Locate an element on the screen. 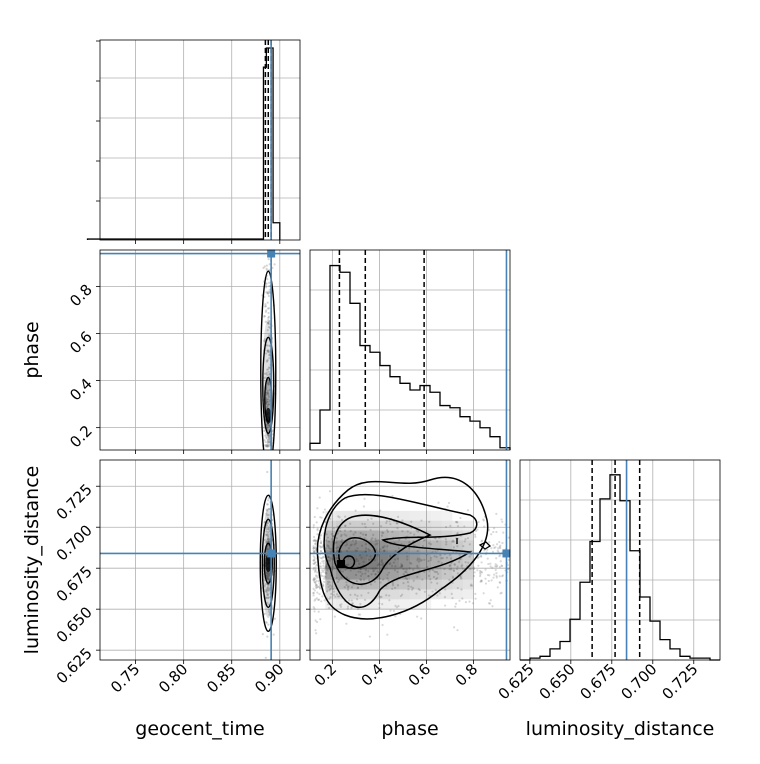 The width and height of the screenshot is (760, 764). y-tick-label: 0.675 is located at coordinates (74, 583).